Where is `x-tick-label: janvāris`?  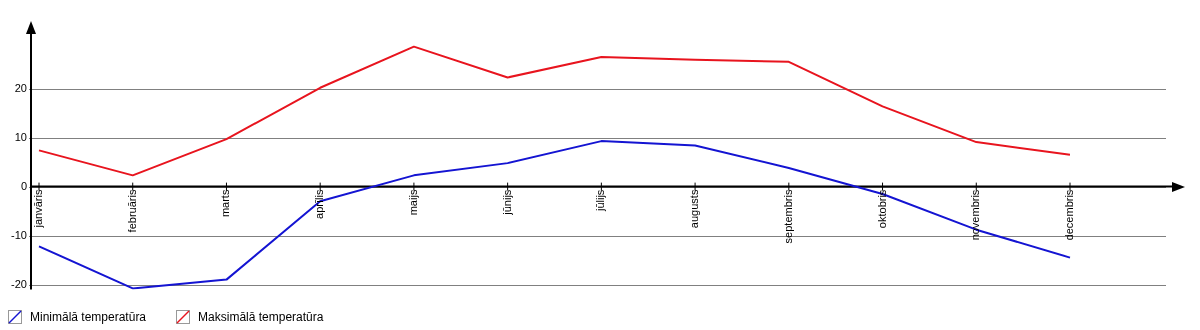 x-tick-label: janvāris is located at coordinates (38, 209).